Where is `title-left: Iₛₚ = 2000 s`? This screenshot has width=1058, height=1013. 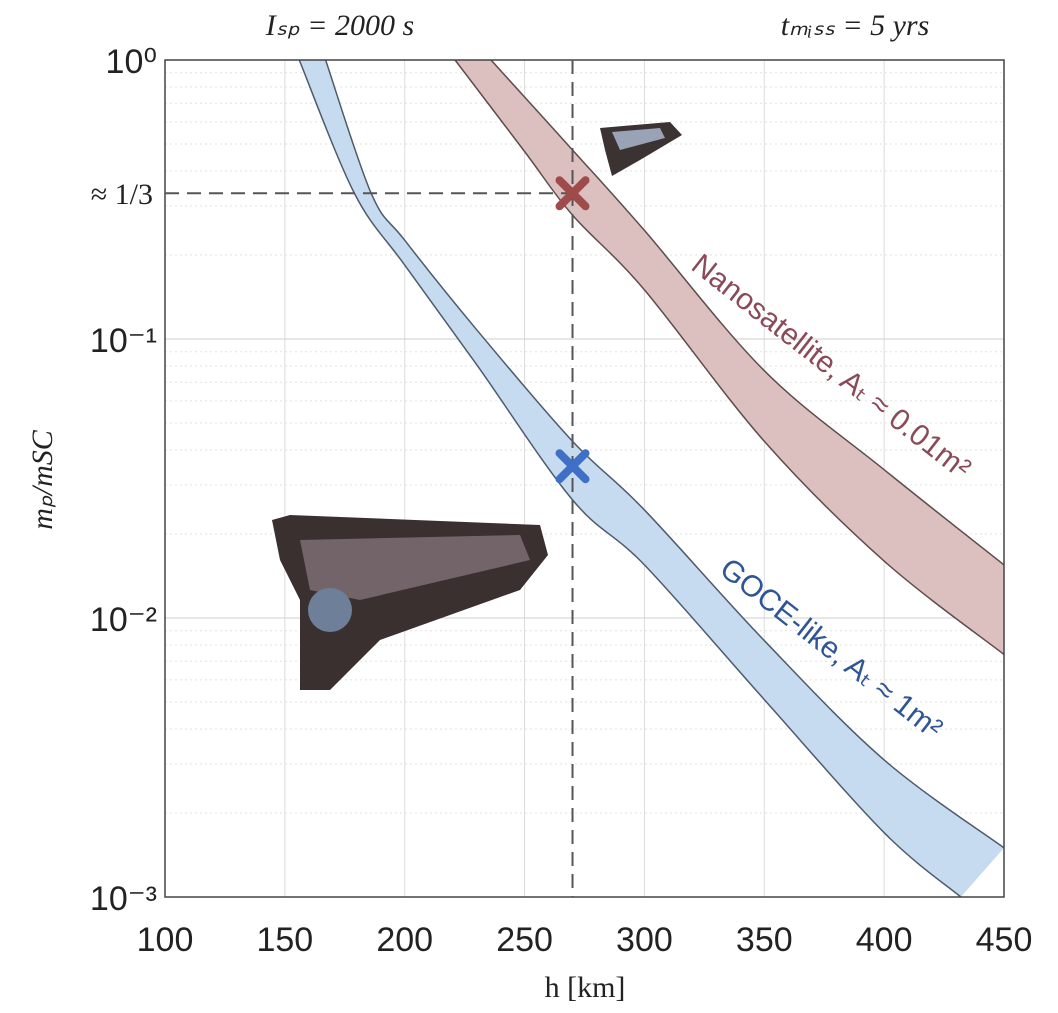
title-left: Iₛₚ = 2000 s is located at coordinates (339, 25).